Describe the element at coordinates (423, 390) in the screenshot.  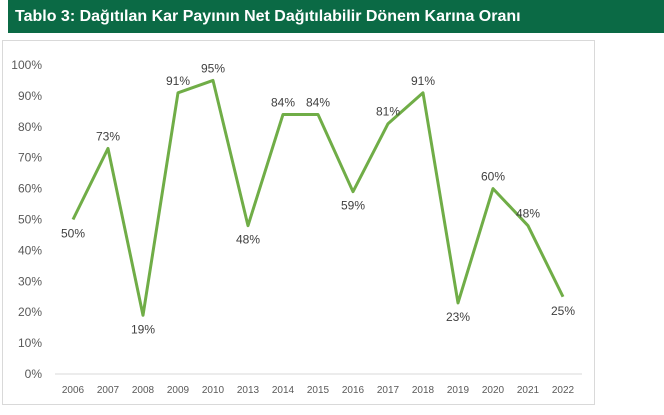
I see `x-tick-label: 2018` at that location.